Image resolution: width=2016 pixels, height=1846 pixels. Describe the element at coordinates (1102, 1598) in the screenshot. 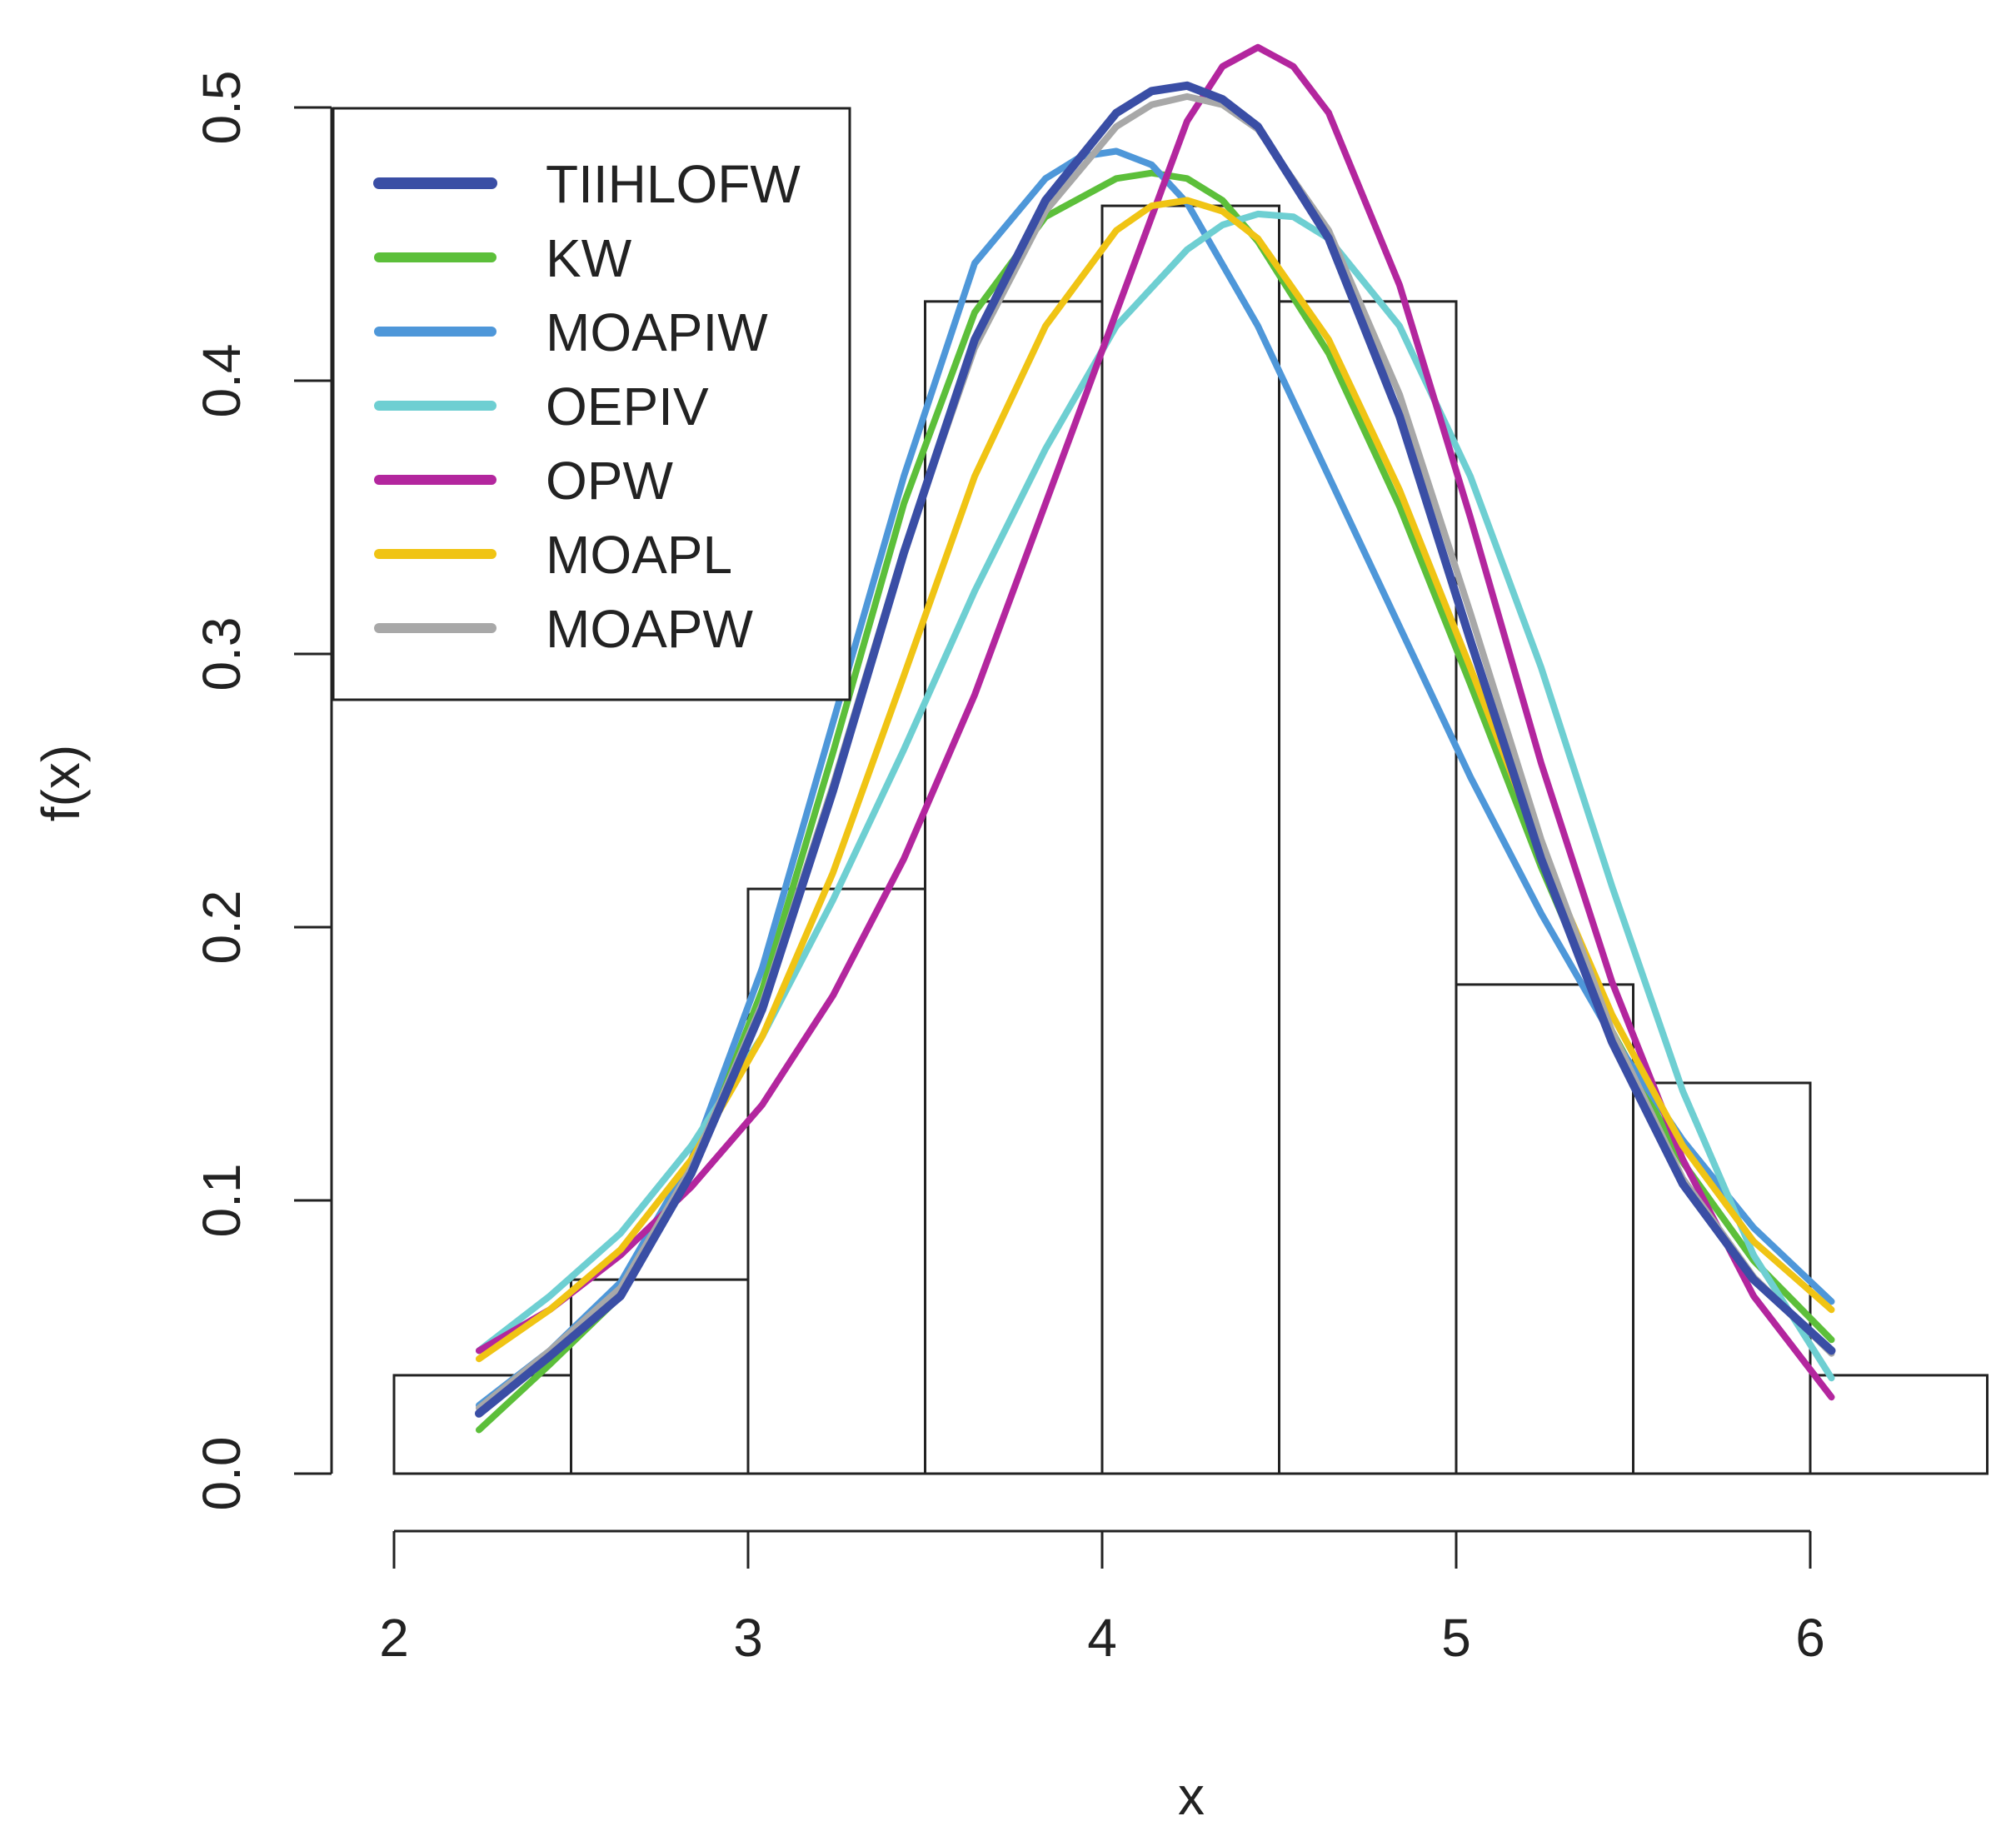

I see `x-axis: 2 3 4 5 6` at that location.